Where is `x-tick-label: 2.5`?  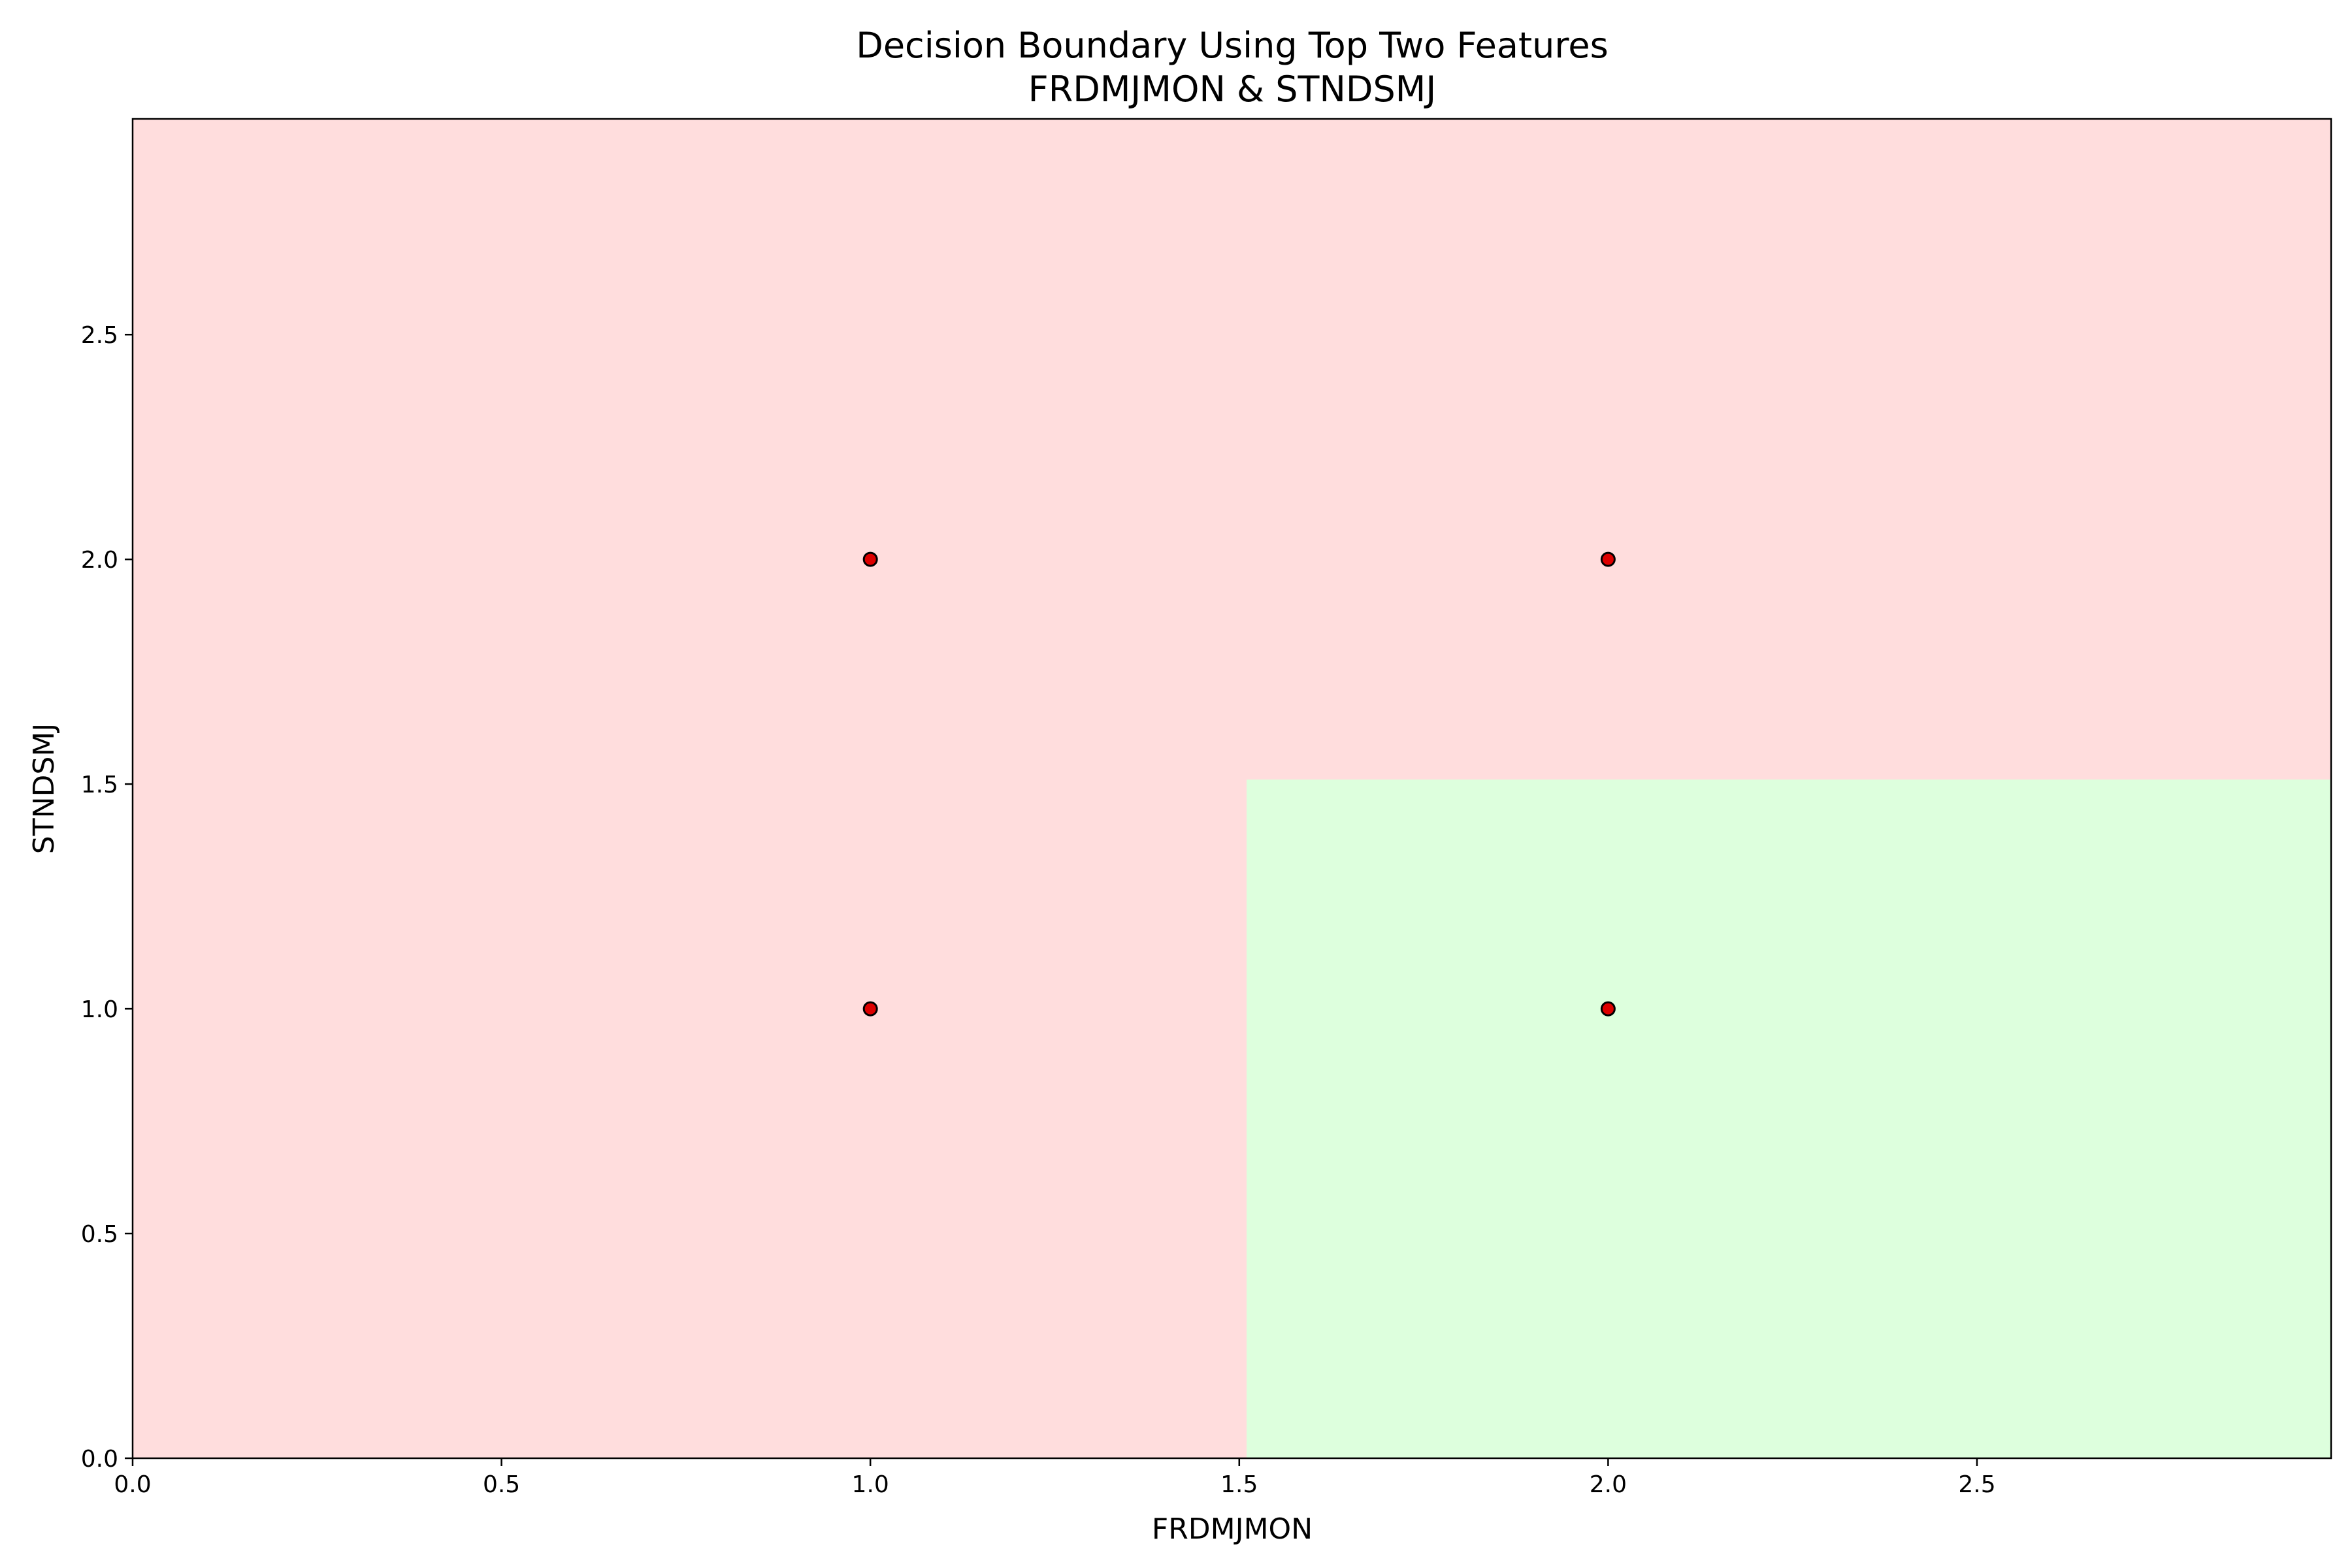 x-tick-label: 2.5 is located at coordinates (1976, 1484).